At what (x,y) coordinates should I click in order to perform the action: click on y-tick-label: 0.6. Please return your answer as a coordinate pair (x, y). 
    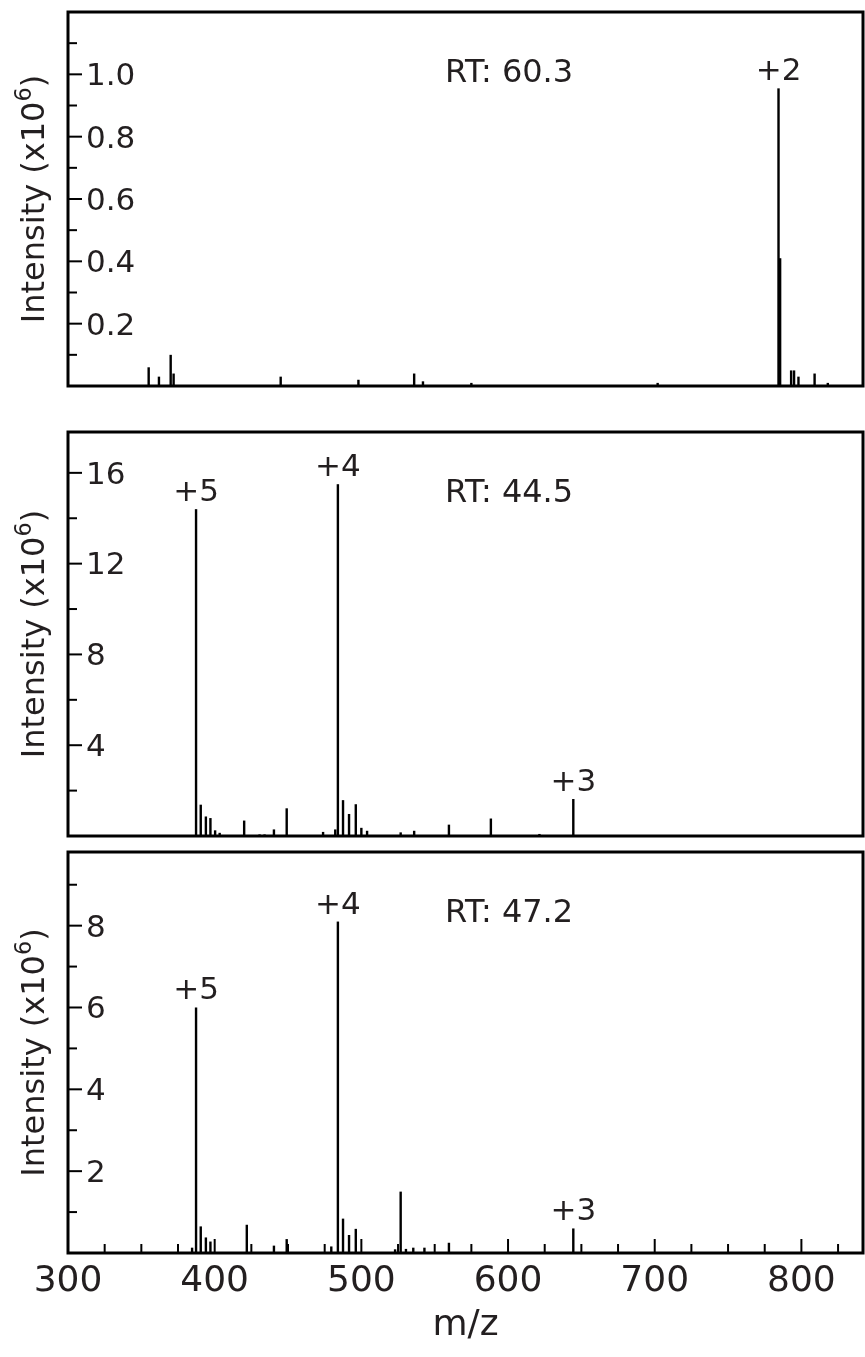
    Looking at the image, I should click on (111, 198).